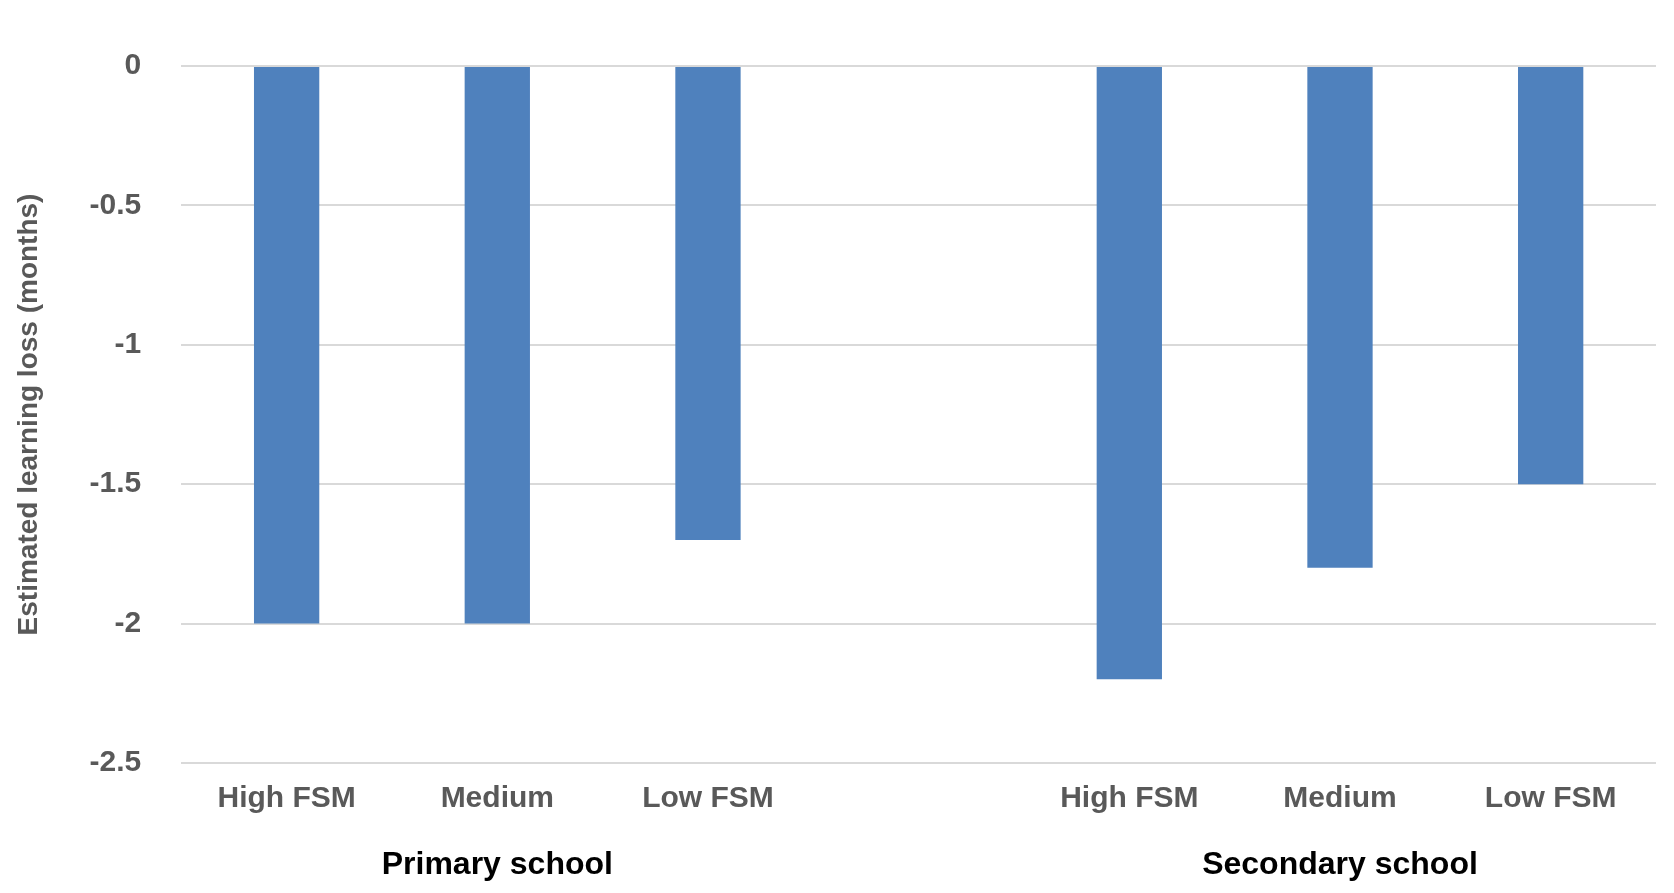 This screenshot has width=1674, height=893. Describe the element at coordinates (1340, 862) in the screenshot. I see `text: Secondary school` at that location.